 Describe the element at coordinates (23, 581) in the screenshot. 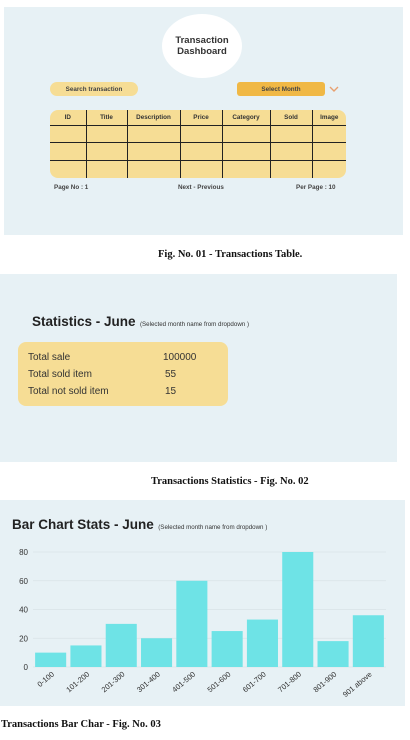

I see `y-tick-label: 60` at that location.